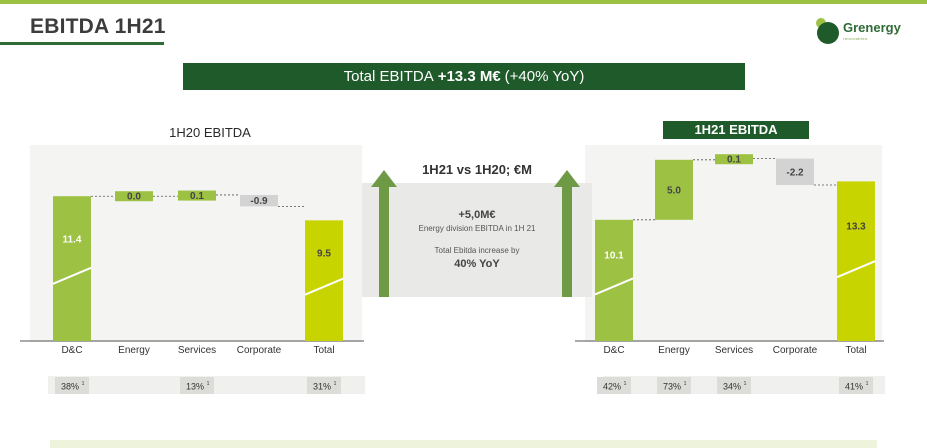  I want to click on bar-energy-1h21, so click(674, 189).